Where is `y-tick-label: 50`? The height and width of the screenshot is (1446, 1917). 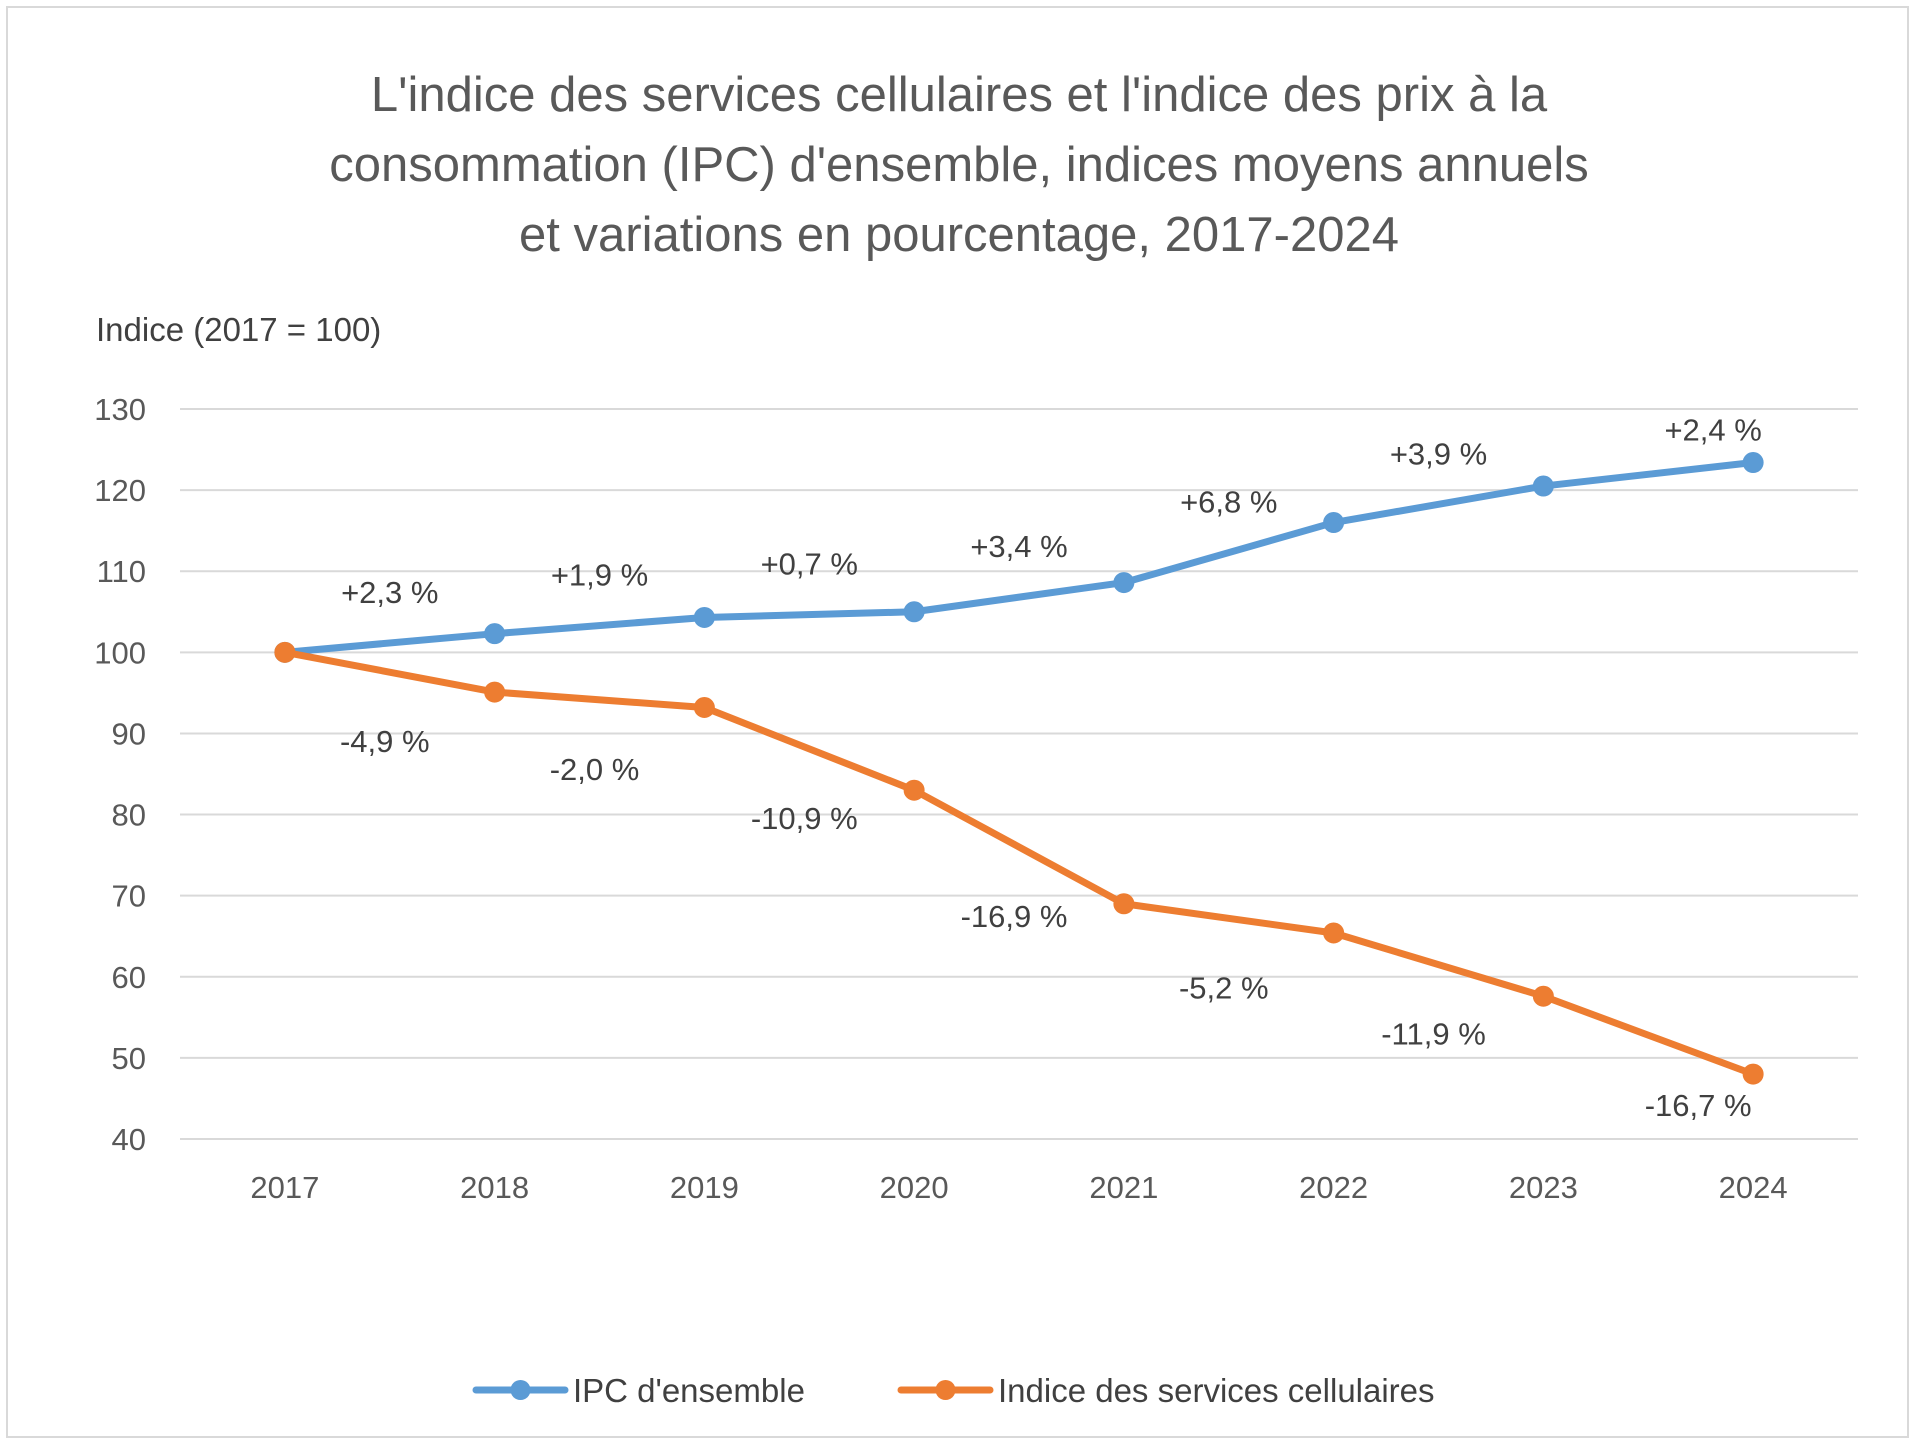 y-tick-label: 50 is located at coordinates (129, 1058).